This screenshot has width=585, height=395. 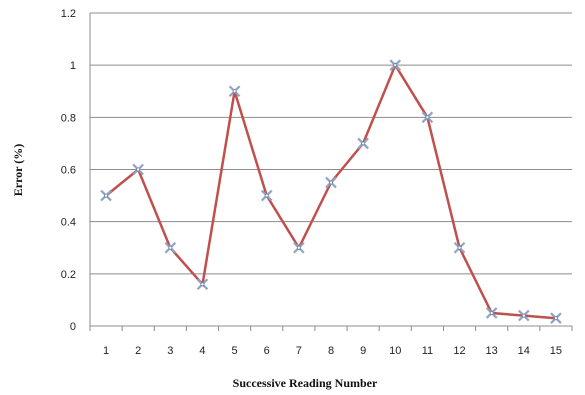 I want to click on x-tick-label: 9, so click(x=363, y=351).